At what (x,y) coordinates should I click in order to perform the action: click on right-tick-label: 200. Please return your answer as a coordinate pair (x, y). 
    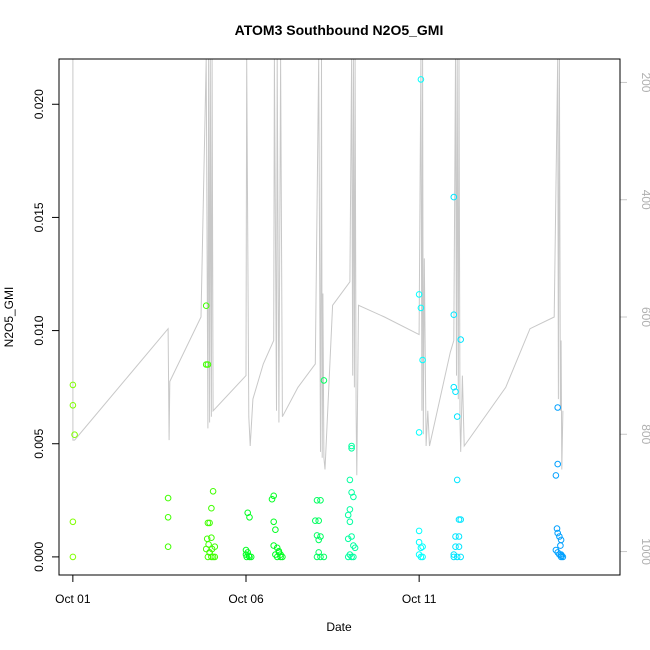
    Looking at the image, I should click on (644, 82).